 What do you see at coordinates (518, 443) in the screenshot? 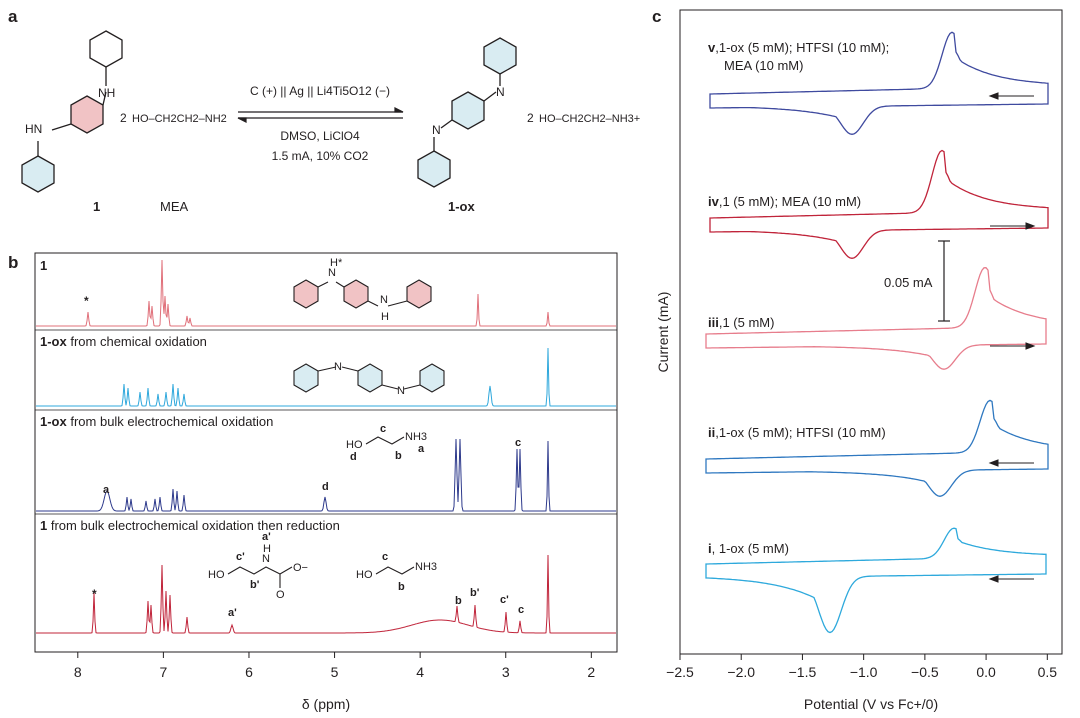
I see `peak-label-c: c` at bounding box center [518, 443].